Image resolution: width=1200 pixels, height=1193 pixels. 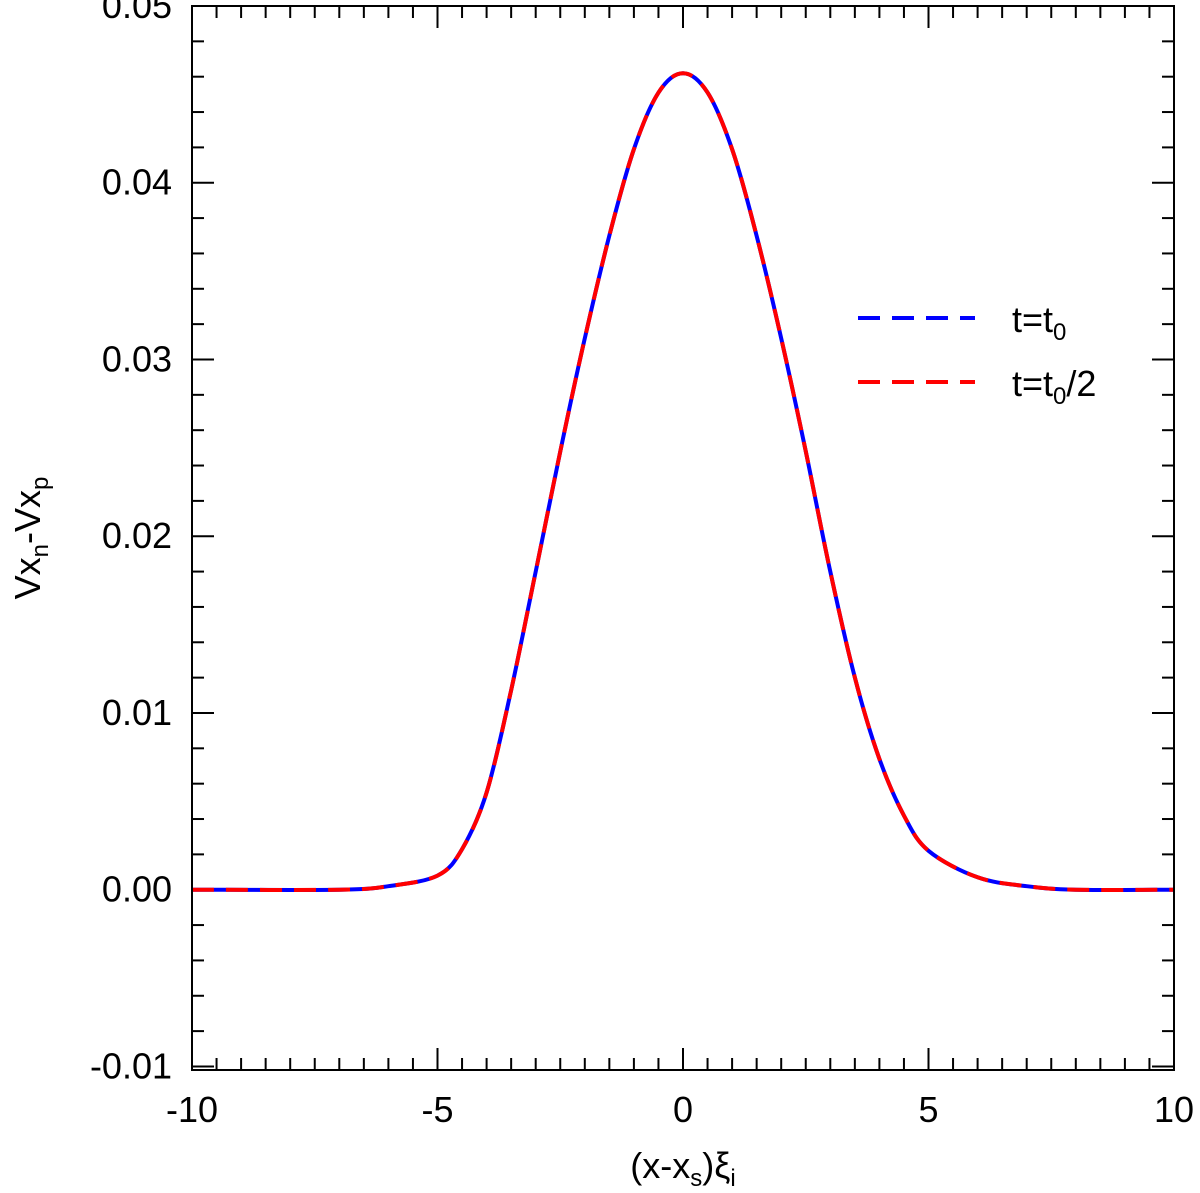 What do you see at coordinates (192, 1109) in the screenshot?
I see `x-tick-label: -10` at bounding box center [192, 1109].